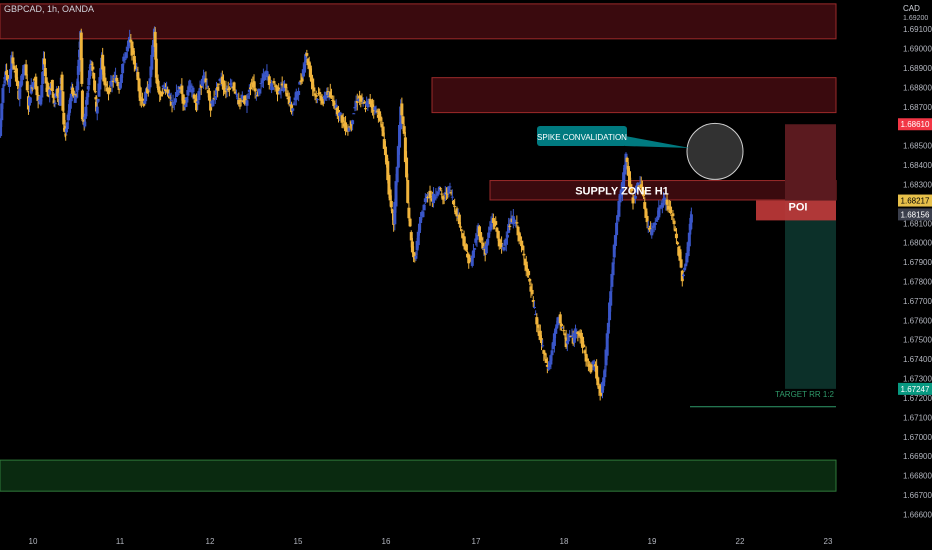  Describe the element at coordinates (715, 151) in the screenshot. I see `spike-circle` at that location.